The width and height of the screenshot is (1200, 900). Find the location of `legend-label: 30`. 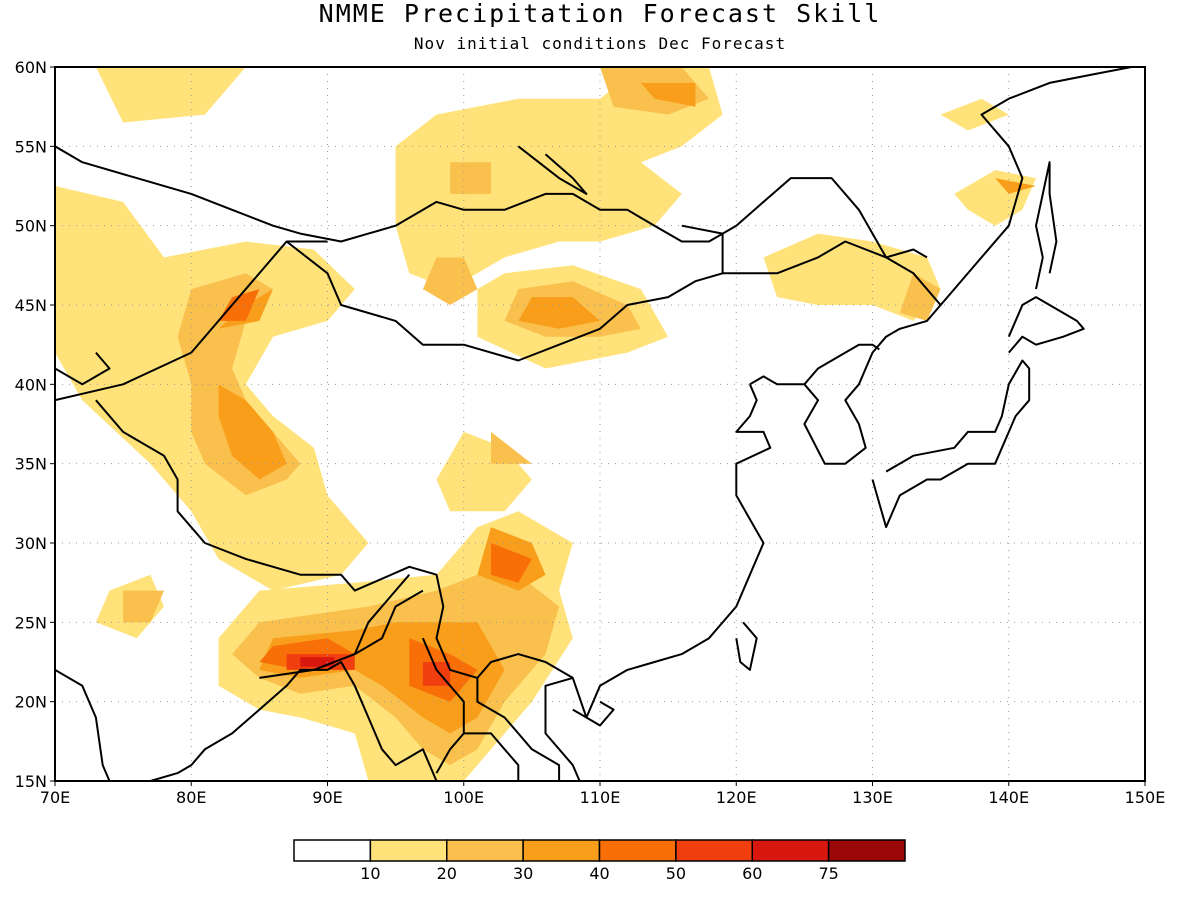

legend-label: 30 is located at coordinates (523, 873).